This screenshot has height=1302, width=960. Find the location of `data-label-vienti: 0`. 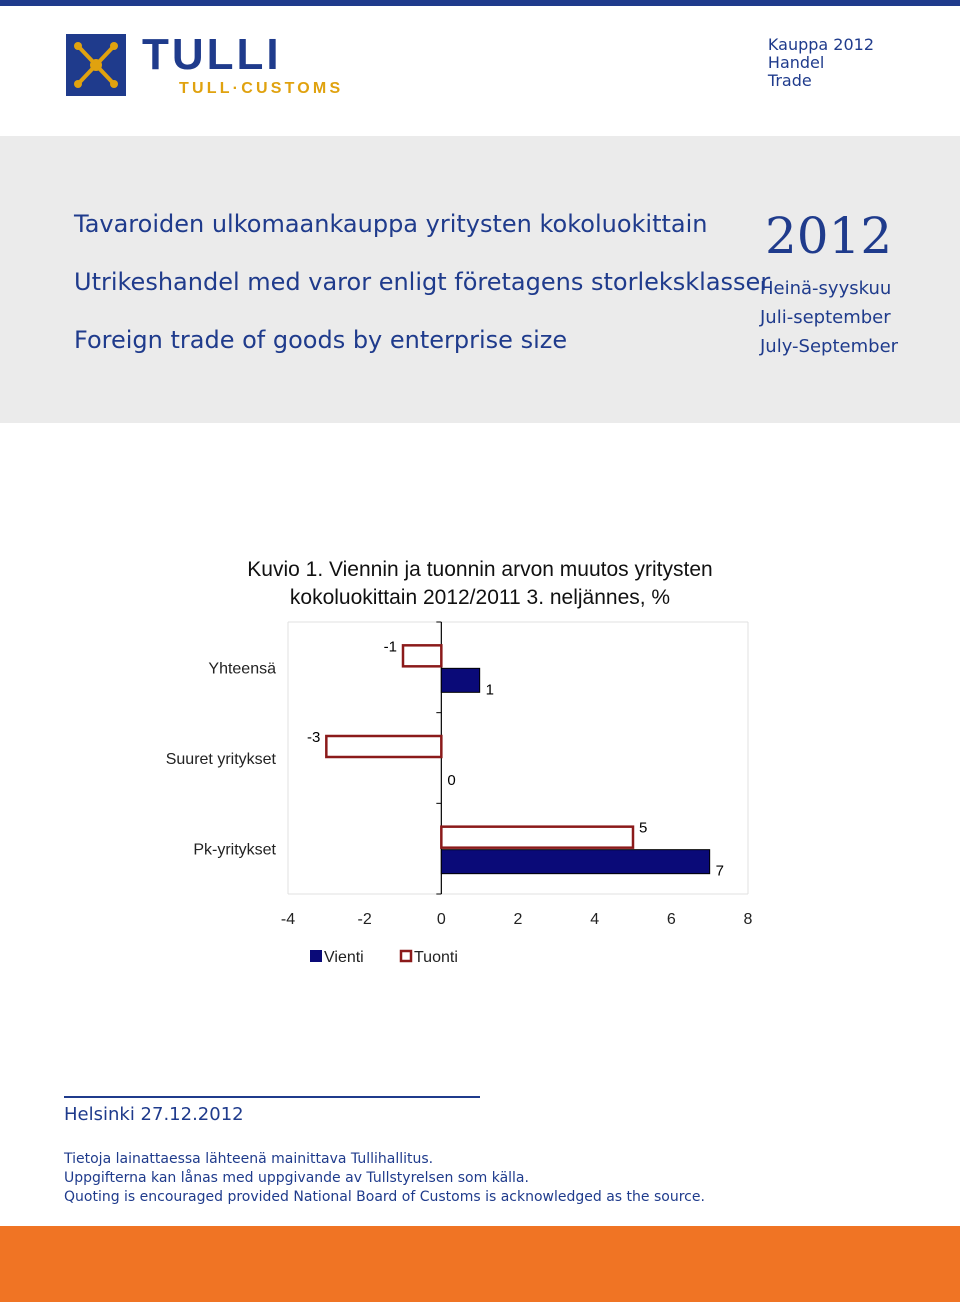

data-label-vienti: 0 is located at coordinates (451, 780).